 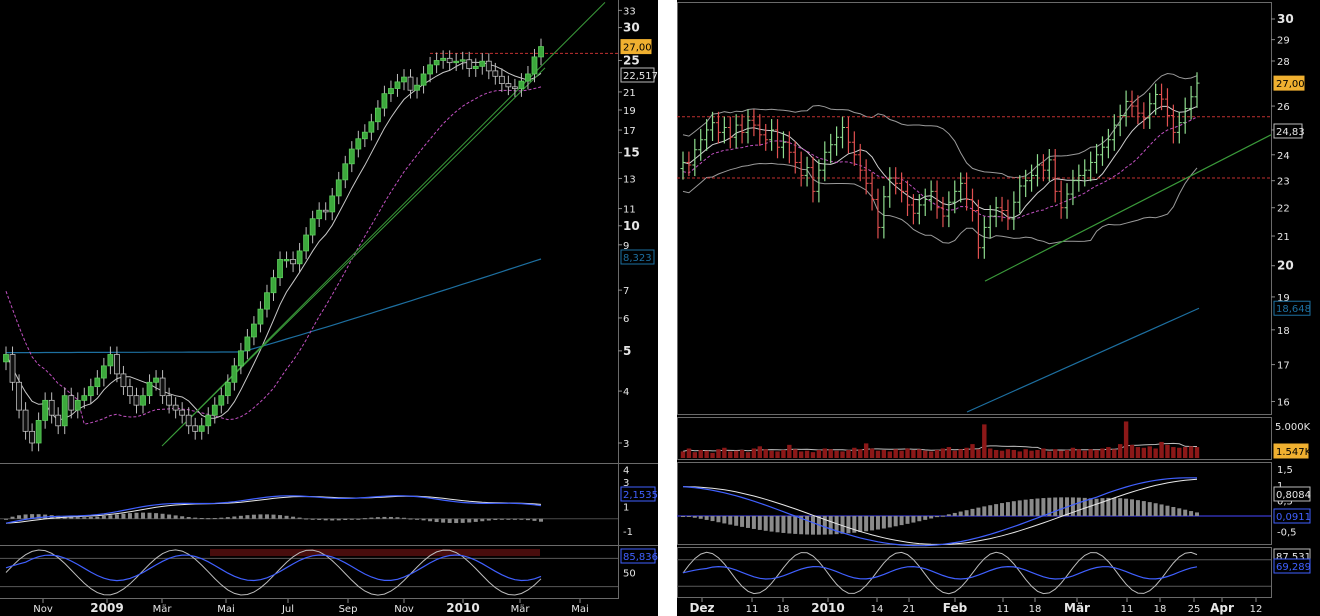 I want to click on macd-y-tick: 1, so click(x=1280, y=486).